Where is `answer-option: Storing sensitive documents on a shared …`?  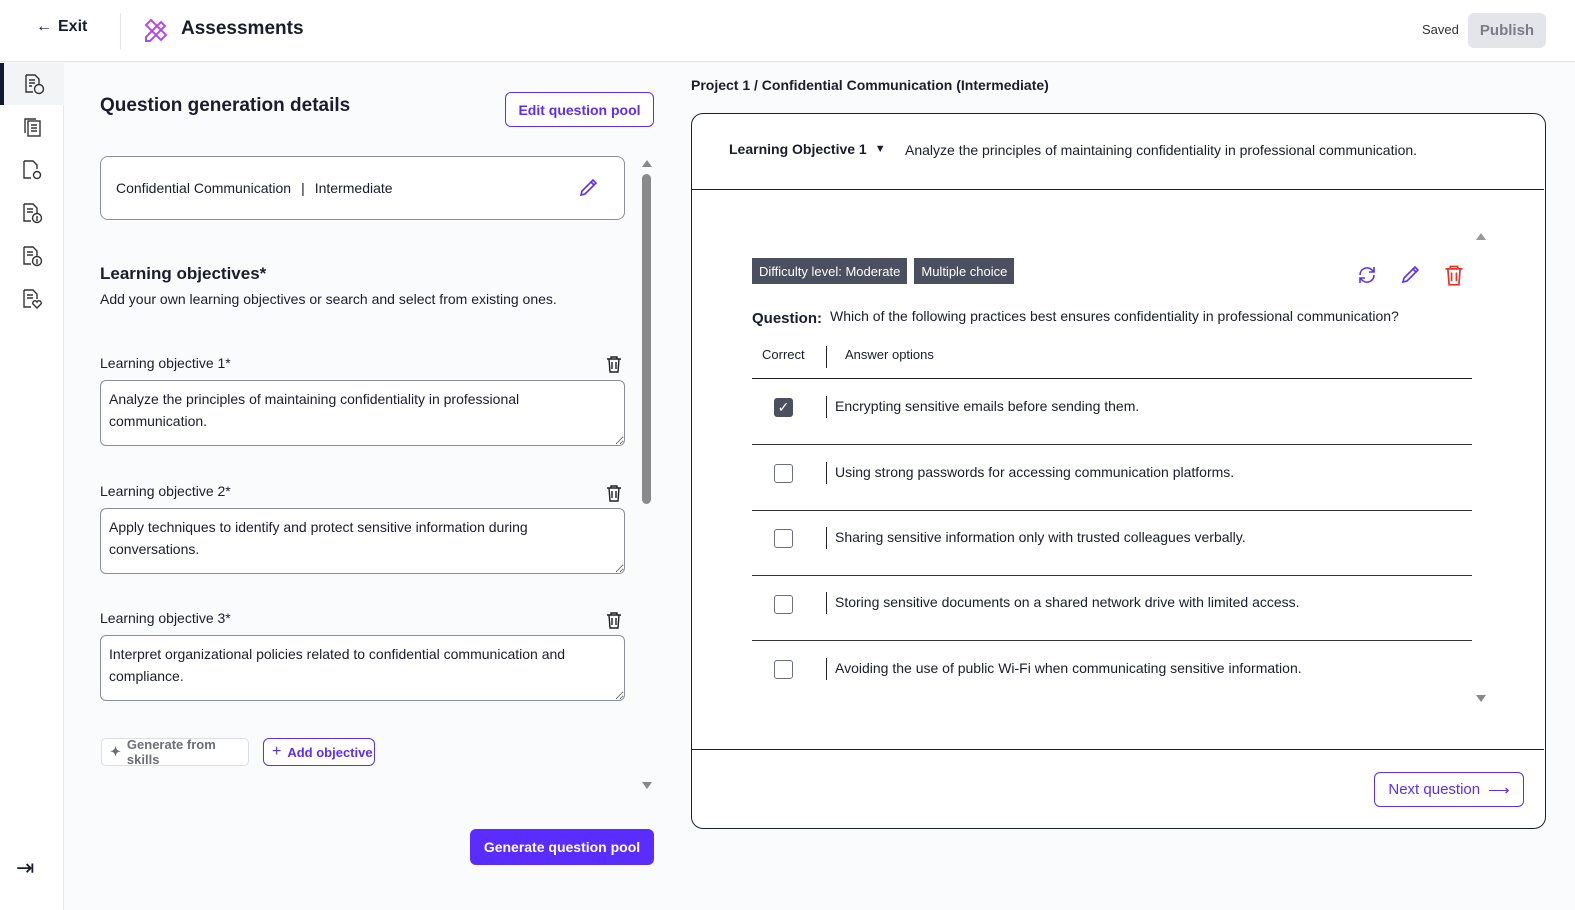
answer-option: Storing sensitive documents on a shared … is located at coordinates (1063, 603).